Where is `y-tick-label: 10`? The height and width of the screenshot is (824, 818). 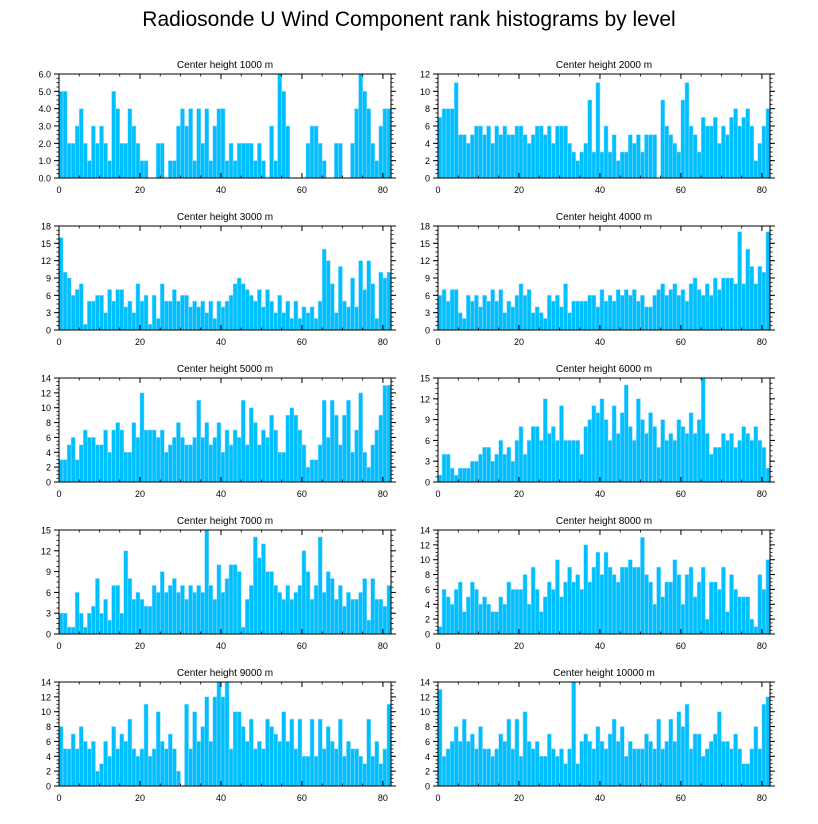
y-tick-label: 10 is located at coordinates (425, 92).